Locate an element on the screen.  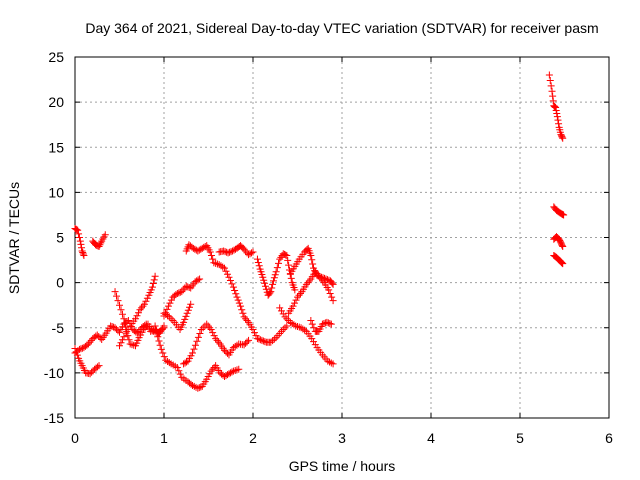
series-arc20 is located at coordinates (558, 242).